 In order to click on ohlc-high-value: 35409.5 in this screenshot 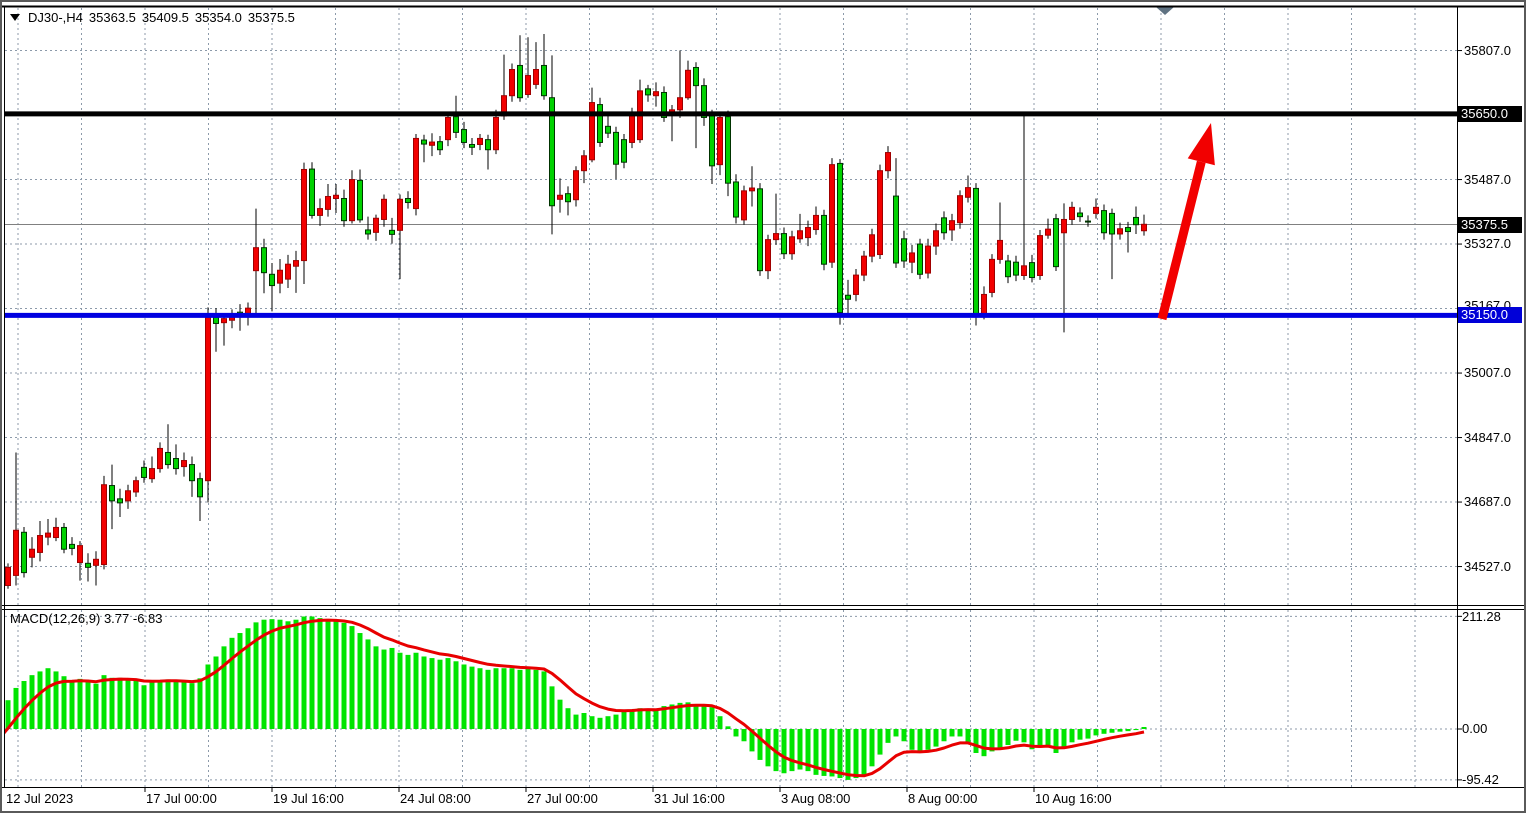, I will do `click(165, 17)`.